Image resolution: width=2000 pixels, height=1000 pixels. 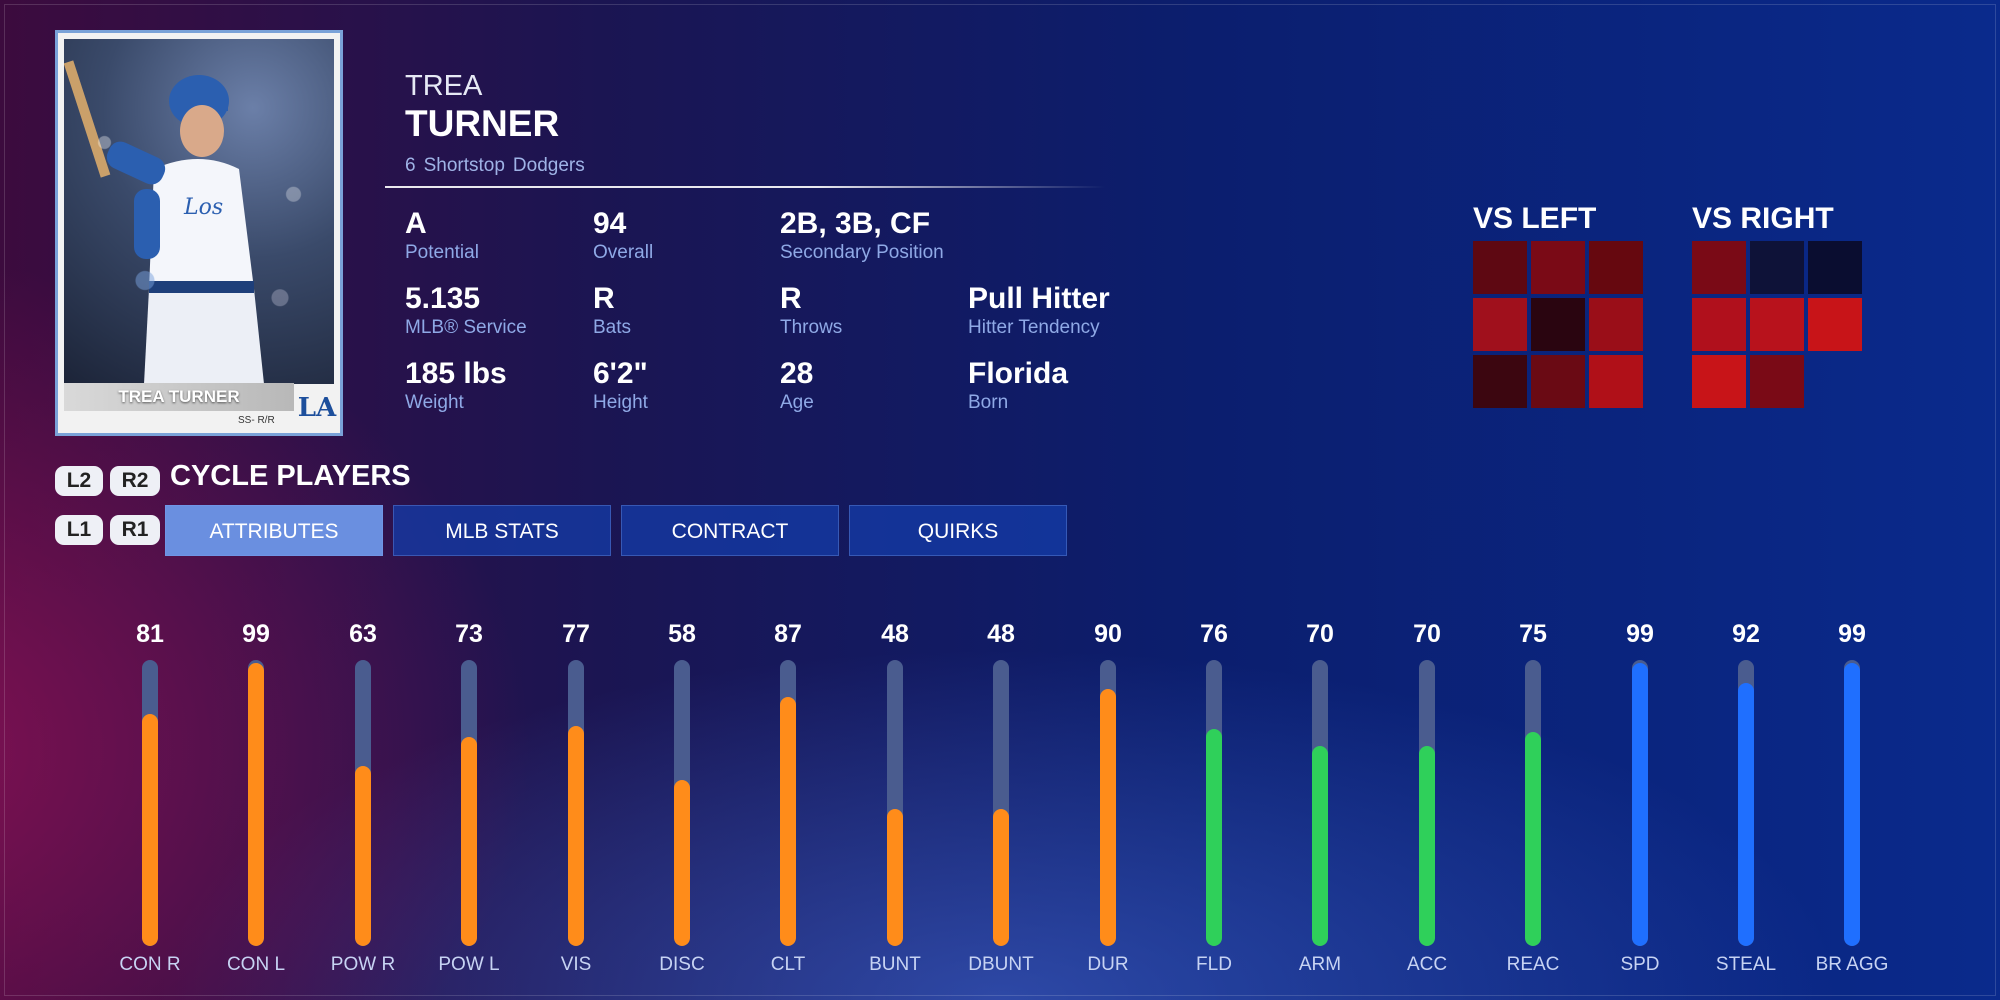 What do you see at coordinates (797, 402) in the screenshot?
I see `stat-label: Age` at bounding box center [797, 402].